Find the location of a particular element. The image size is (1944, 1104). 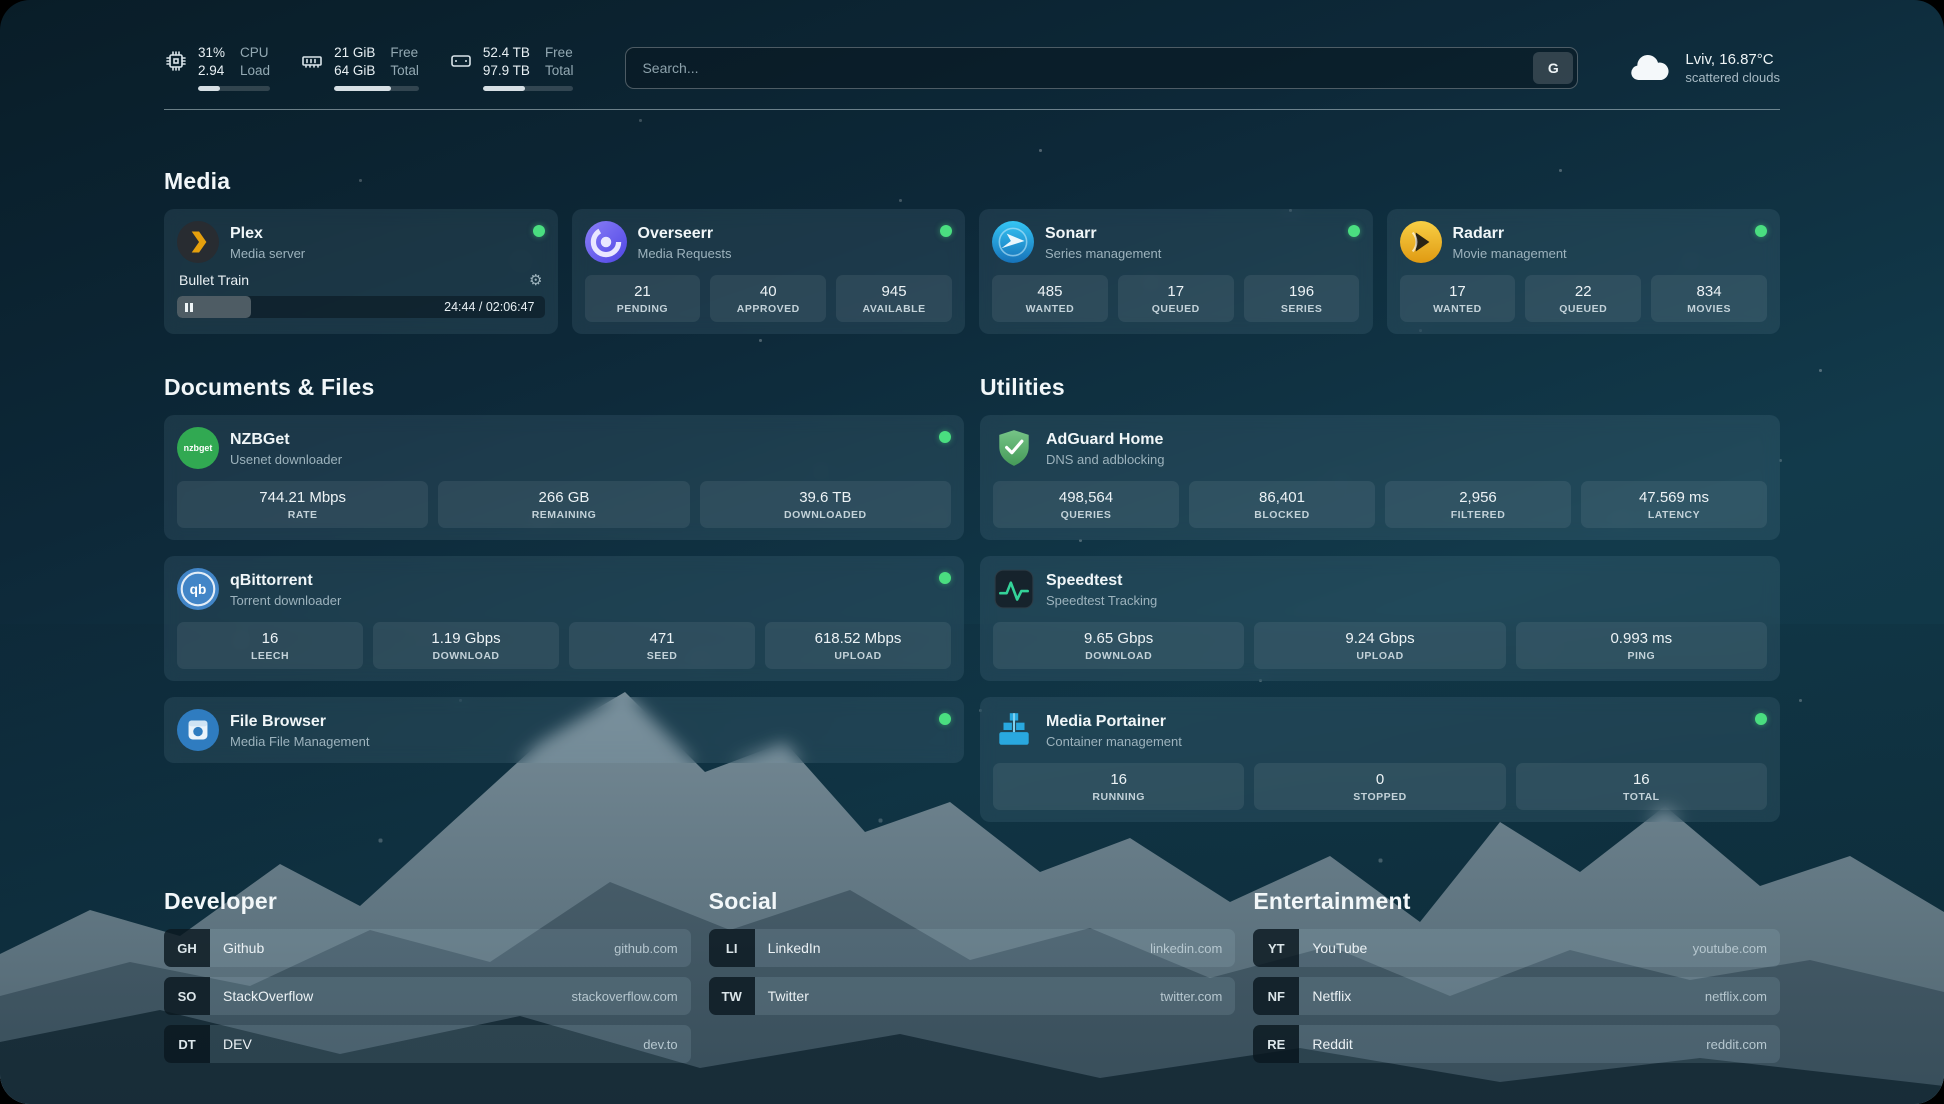

stat-series: 196 SERIES is located at coordinates (1301, 299).